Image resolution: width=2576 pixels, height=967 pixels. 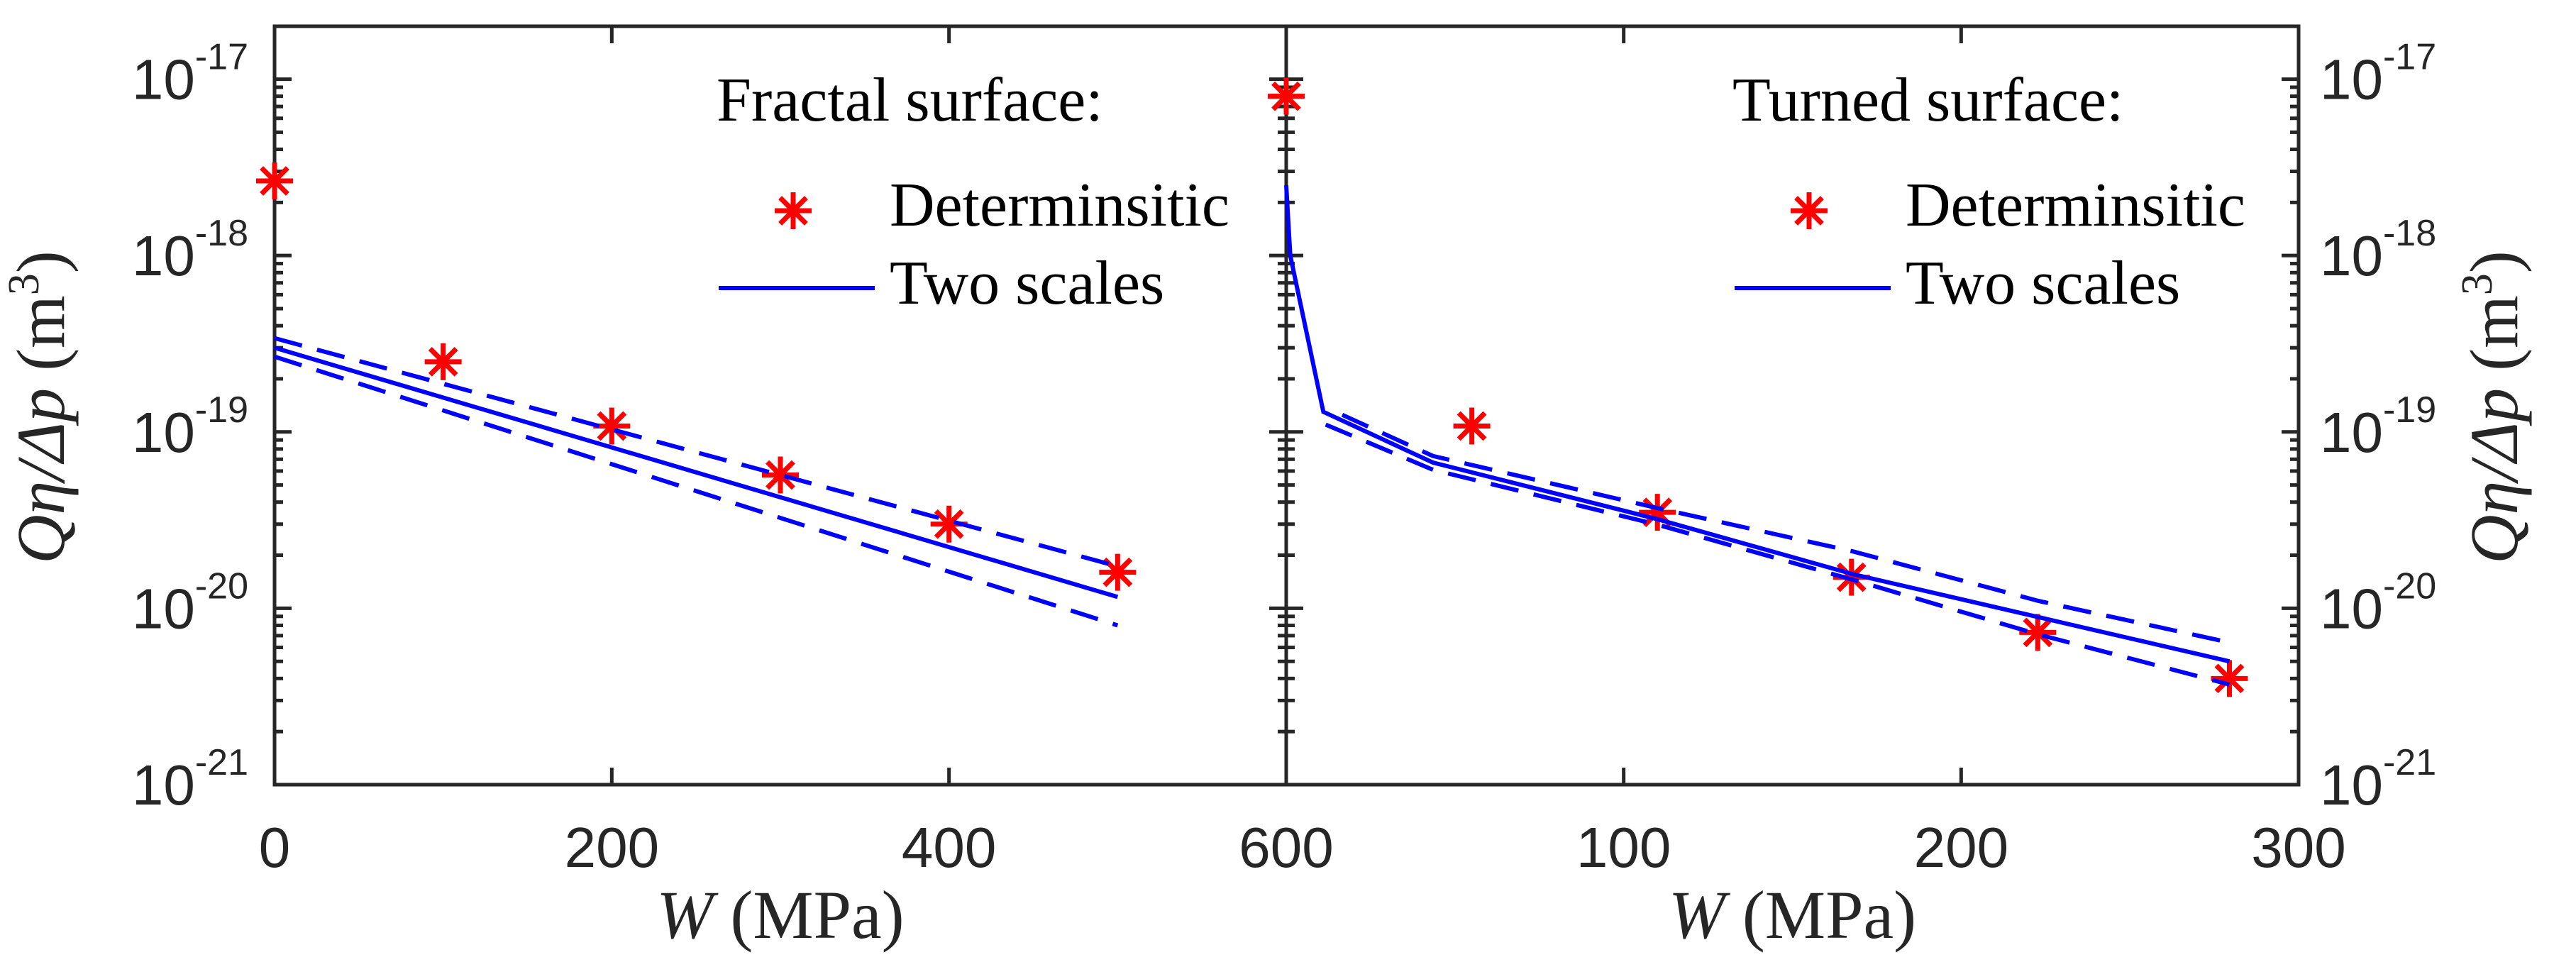 What do you see at coordinates (2298, 848) in the screenshot?
I see `x-tick-label: 300` at bounding box center [2298, 848].